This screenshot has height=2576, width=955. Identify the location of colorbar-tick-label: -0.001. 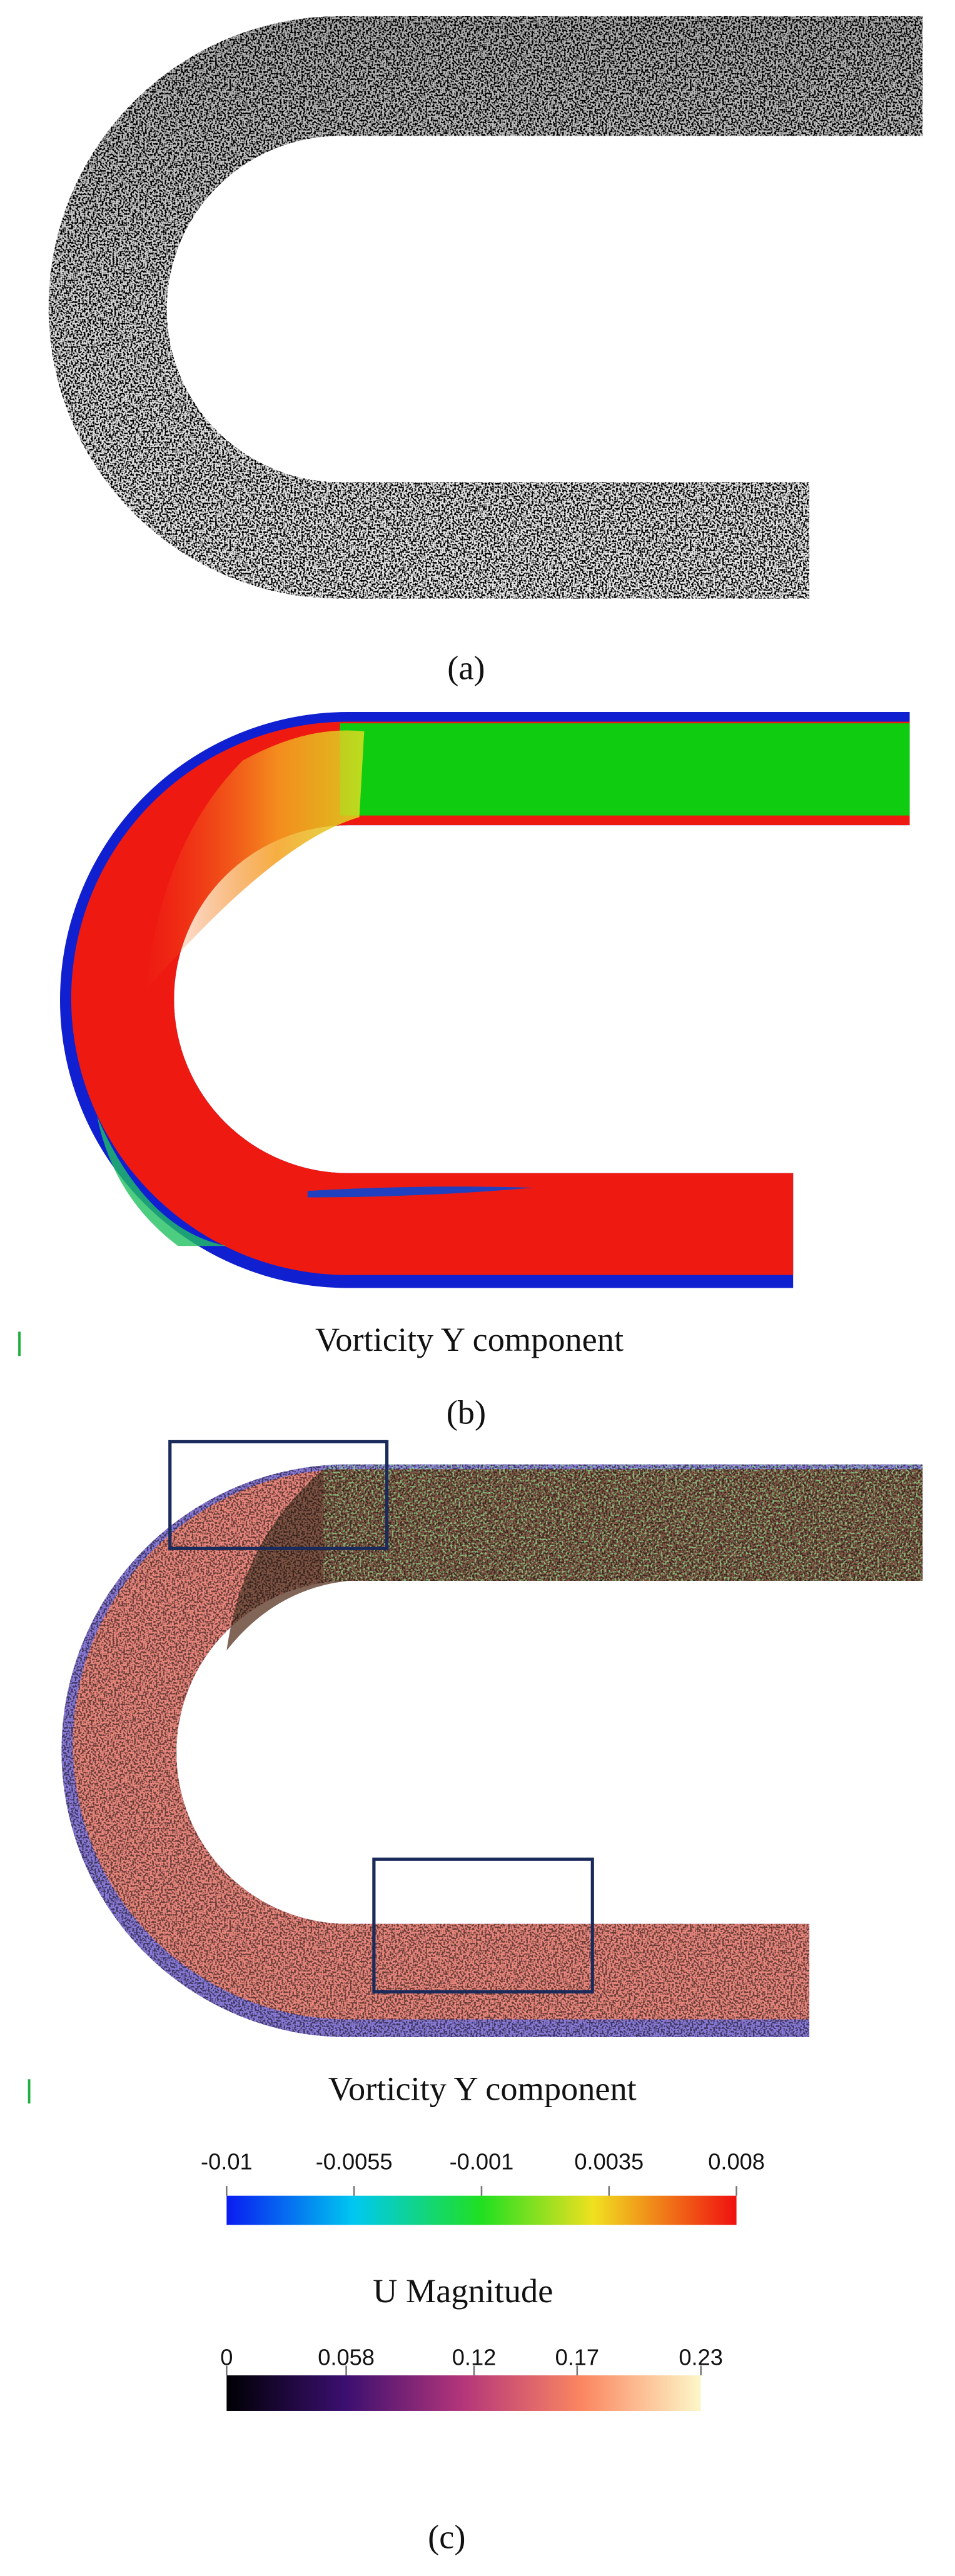
(482, 2161).